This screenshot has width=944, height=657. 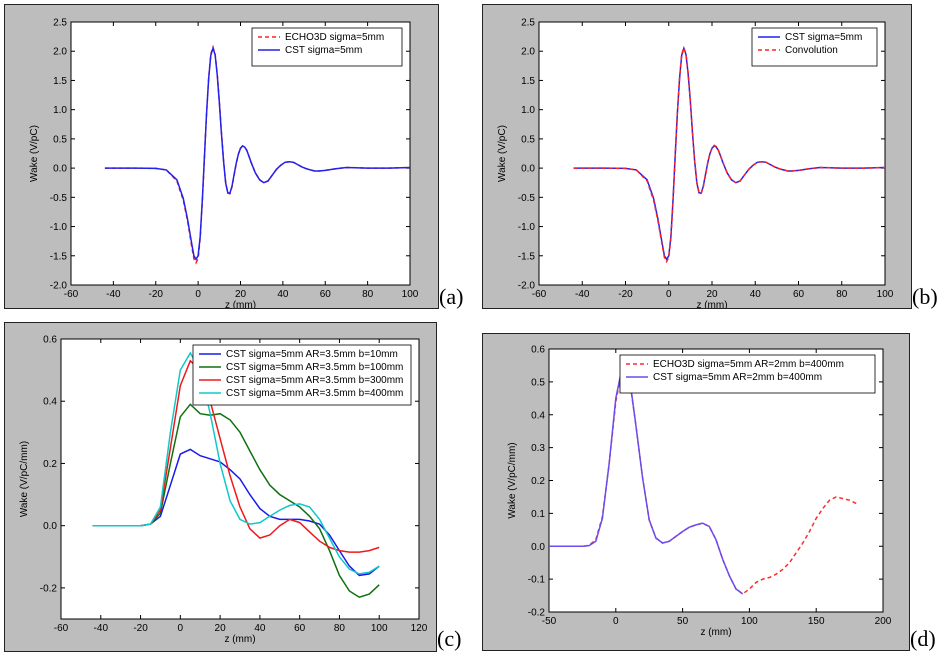 What do you see at coordinates (314, 380) in the screenshot?
I see `legend-label: CST sigma=5mm AR=3.5mm b=300mm` at bounding box center [314, 380].